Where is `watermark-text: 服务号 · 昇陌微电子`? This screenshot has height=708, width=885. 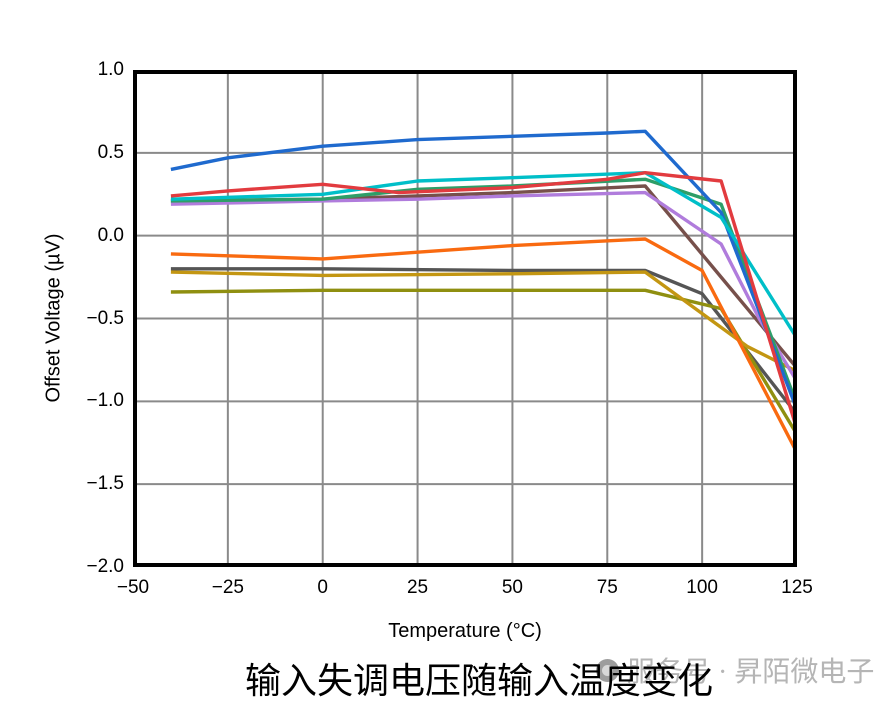 watermark-text: 服务号 · 昇陌微电子 is located at coordinates (751, 672).